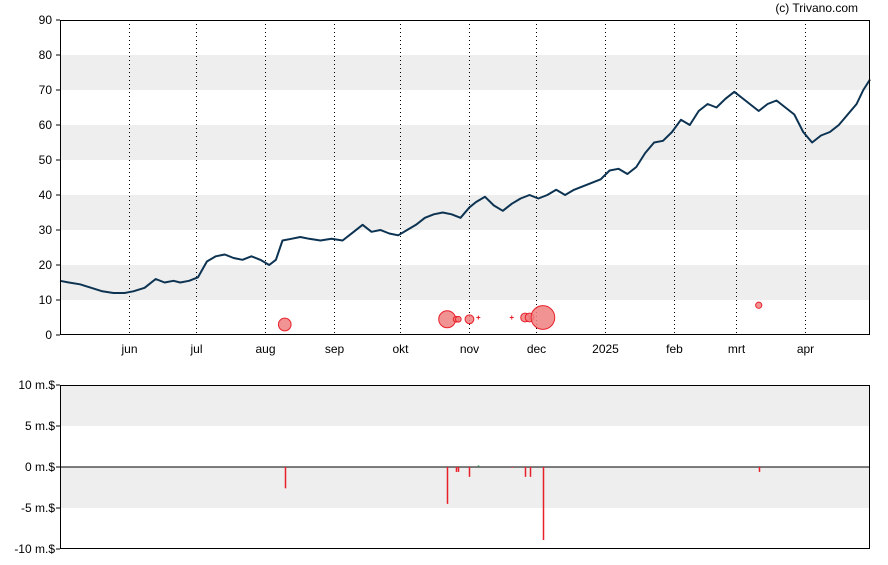  What do you see at coordinates (816, 8) in the screenshot?
I see `credit-label: (c) Trivano.com` at bounding box center [816, 8].